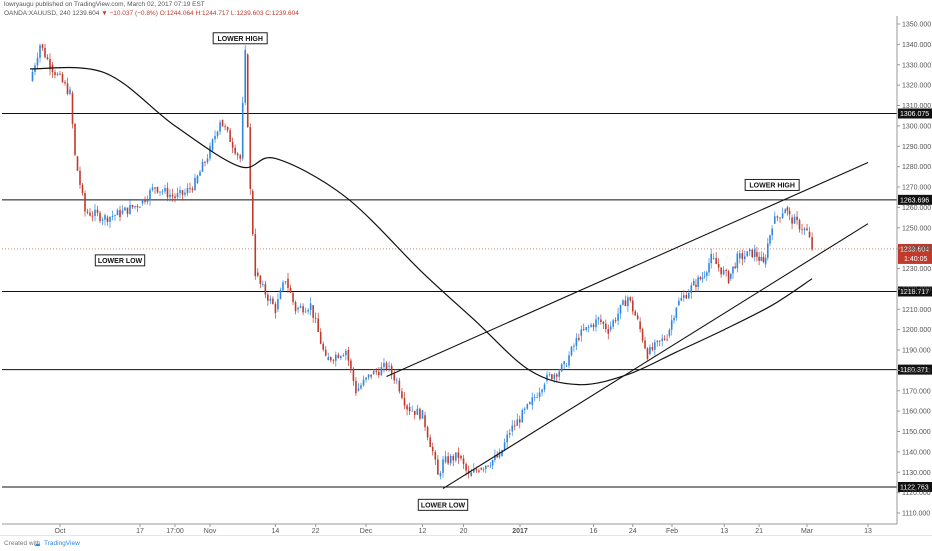  I want to click on level-price-label: 1306.075, so click(914, 114).